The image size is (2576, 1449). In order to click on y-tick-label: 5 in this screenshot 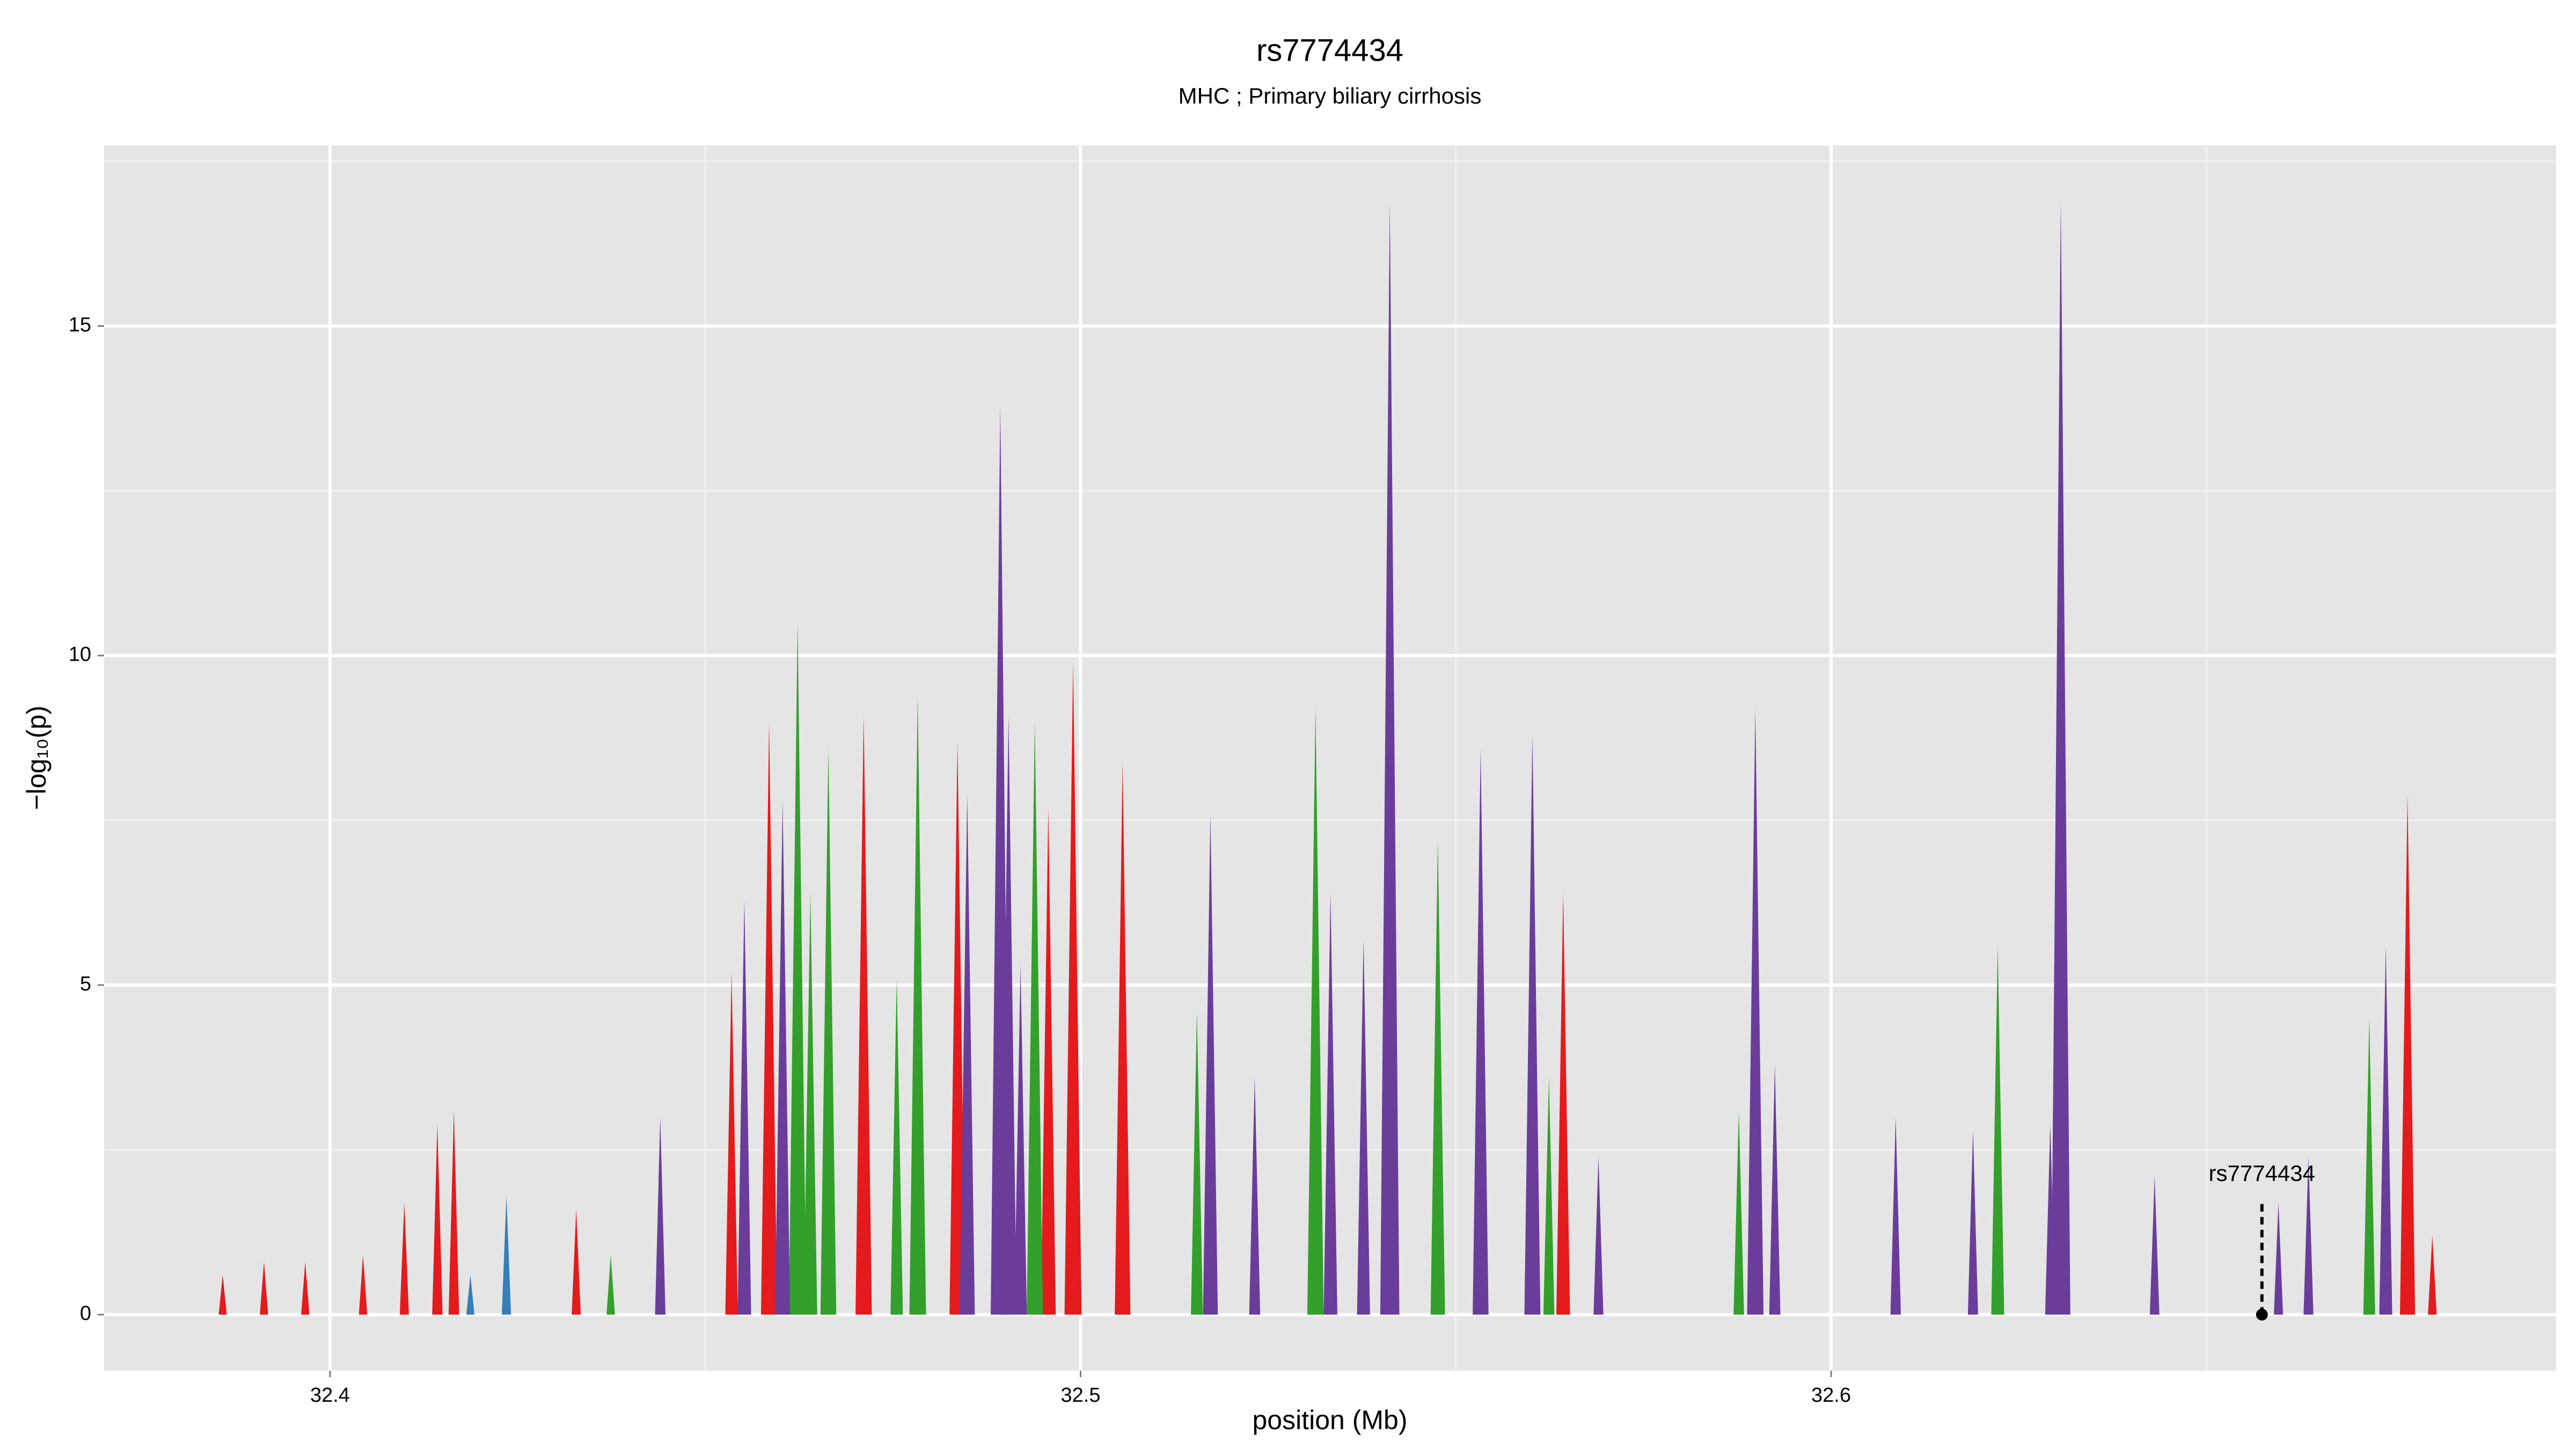, I will do `click(85, 984)`.